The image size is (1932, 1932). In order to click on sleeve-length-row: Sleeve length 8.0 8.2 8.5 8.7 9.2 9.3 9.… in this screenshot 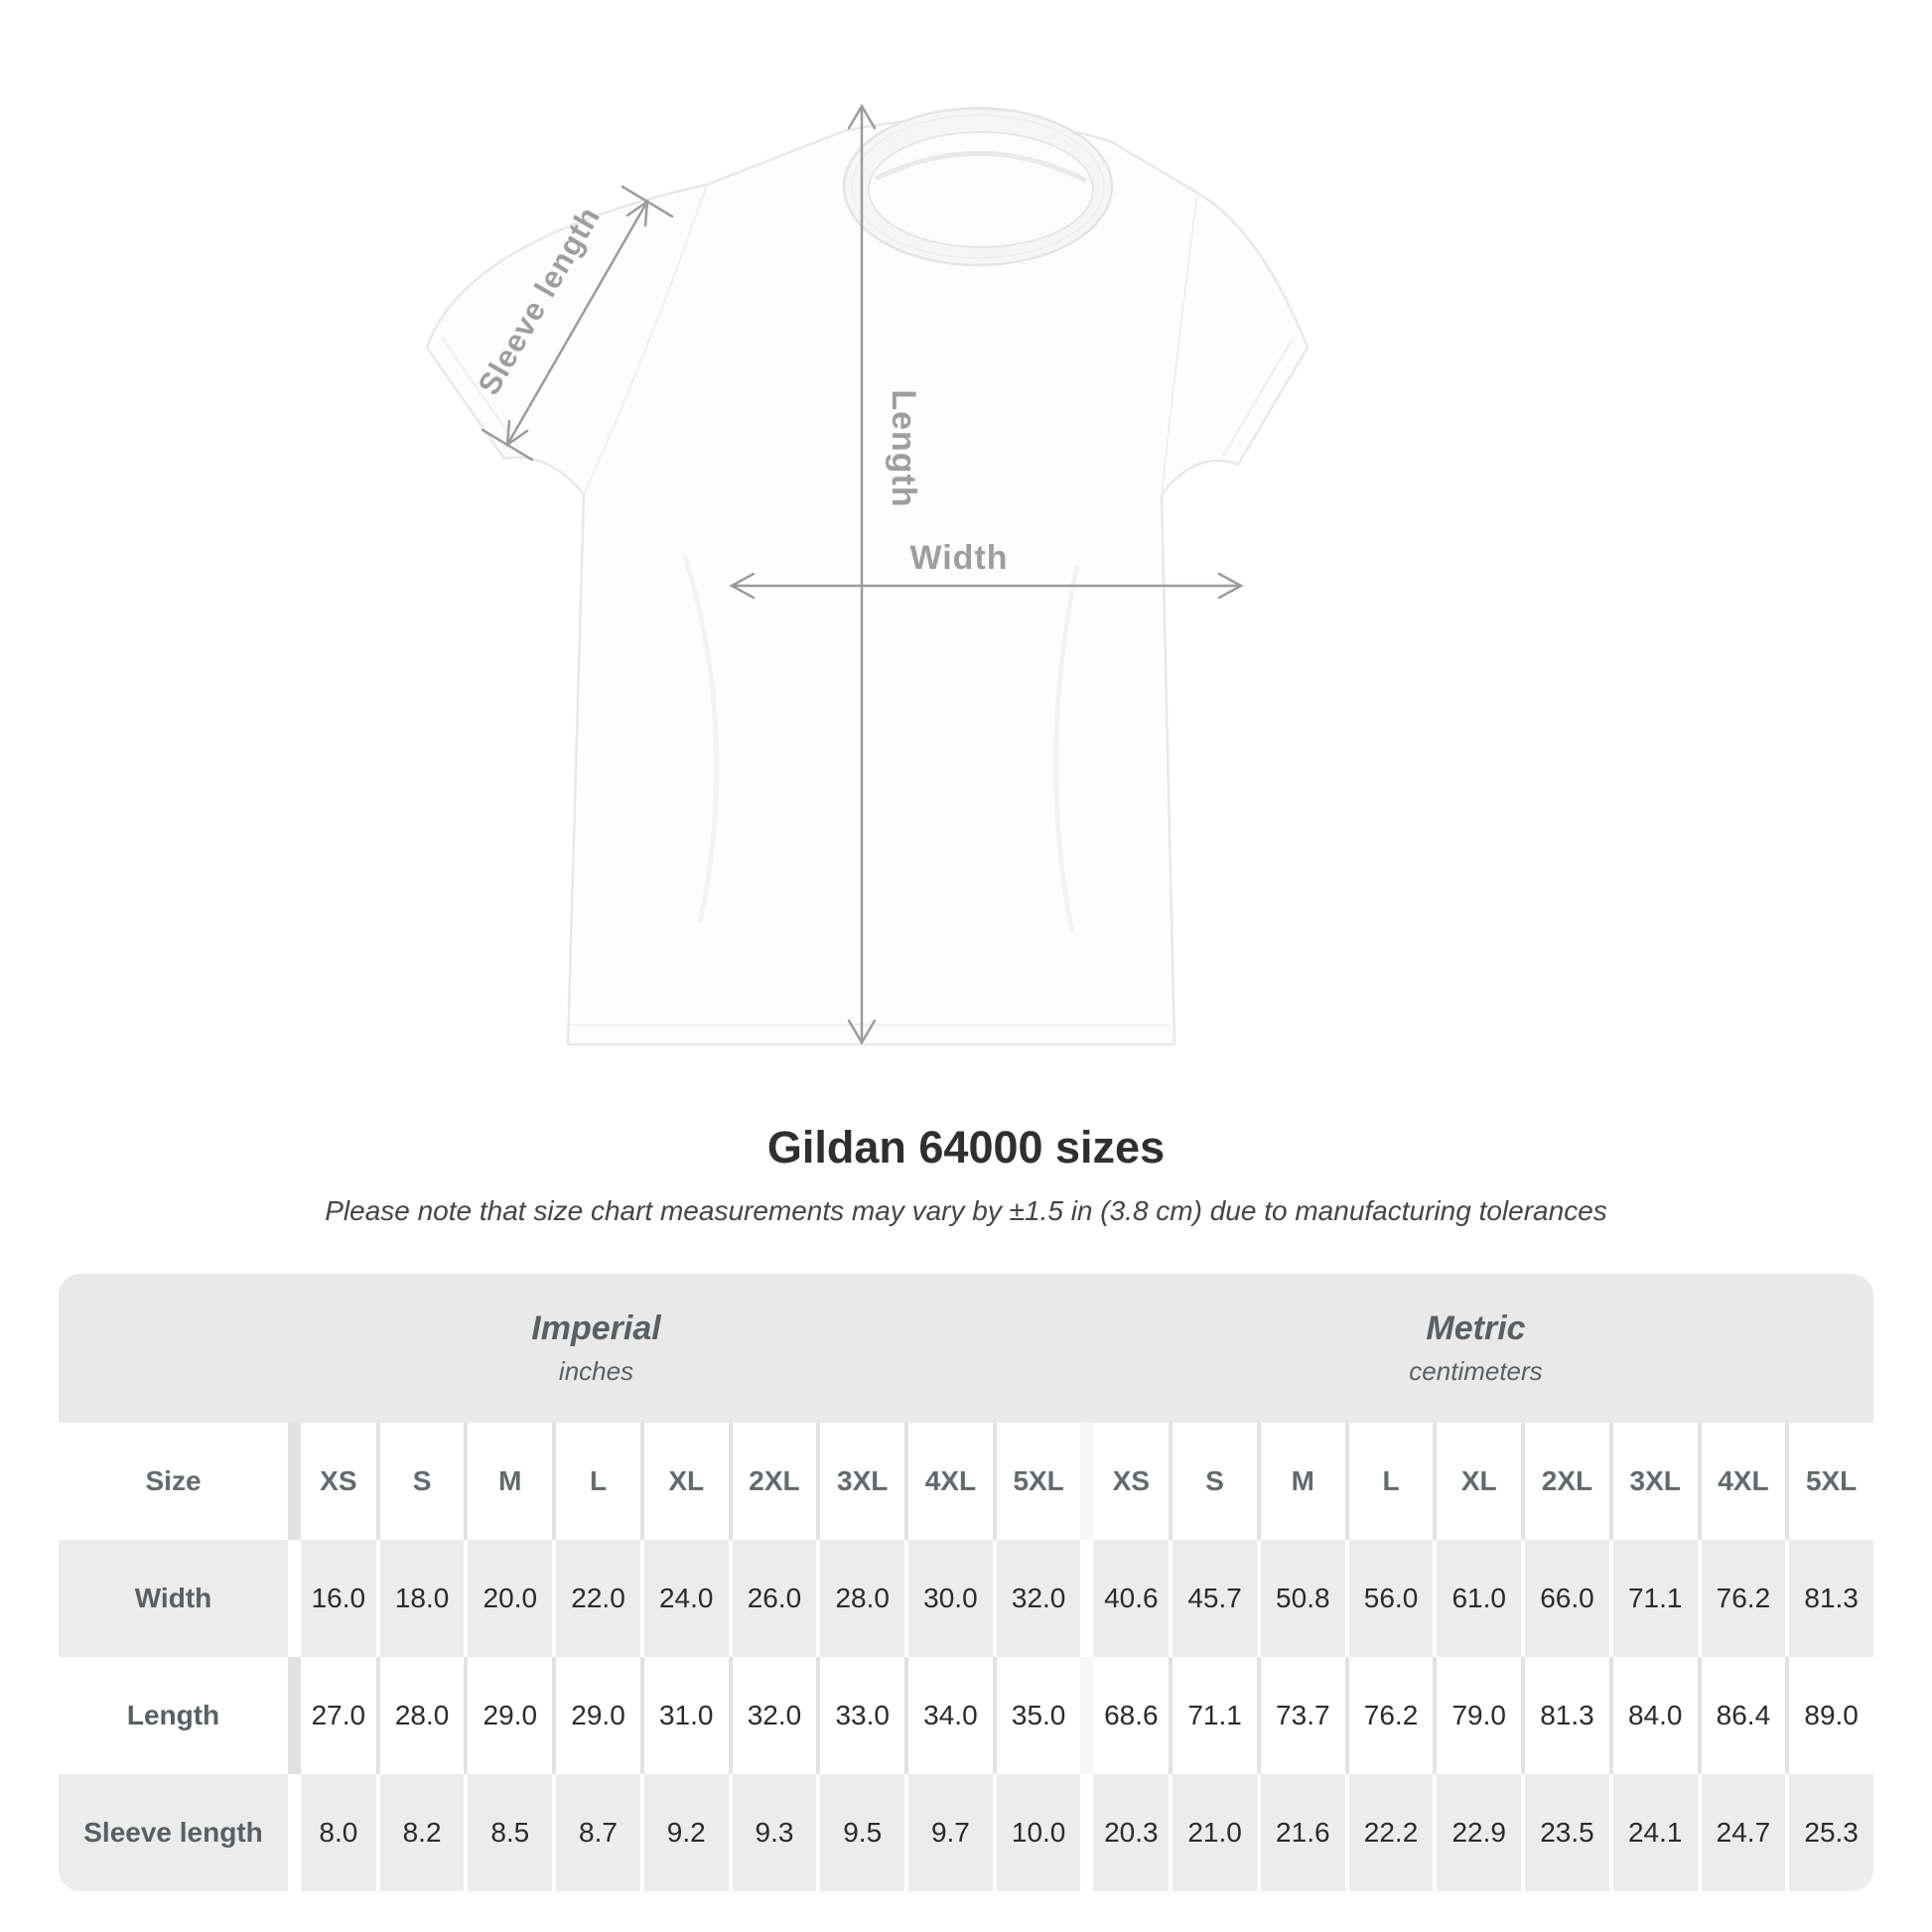, I will do `click(966, 1833)`.